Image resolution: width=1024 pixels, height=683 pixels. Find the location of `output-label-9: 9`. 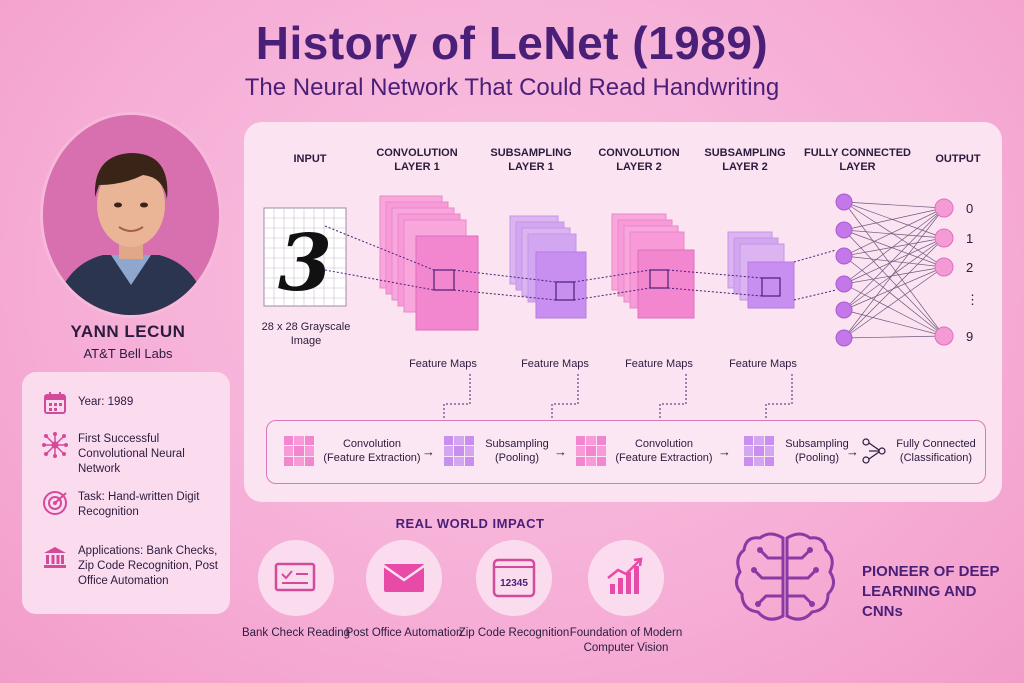

output-label-9: 9 is located at coordinates (969, 336).